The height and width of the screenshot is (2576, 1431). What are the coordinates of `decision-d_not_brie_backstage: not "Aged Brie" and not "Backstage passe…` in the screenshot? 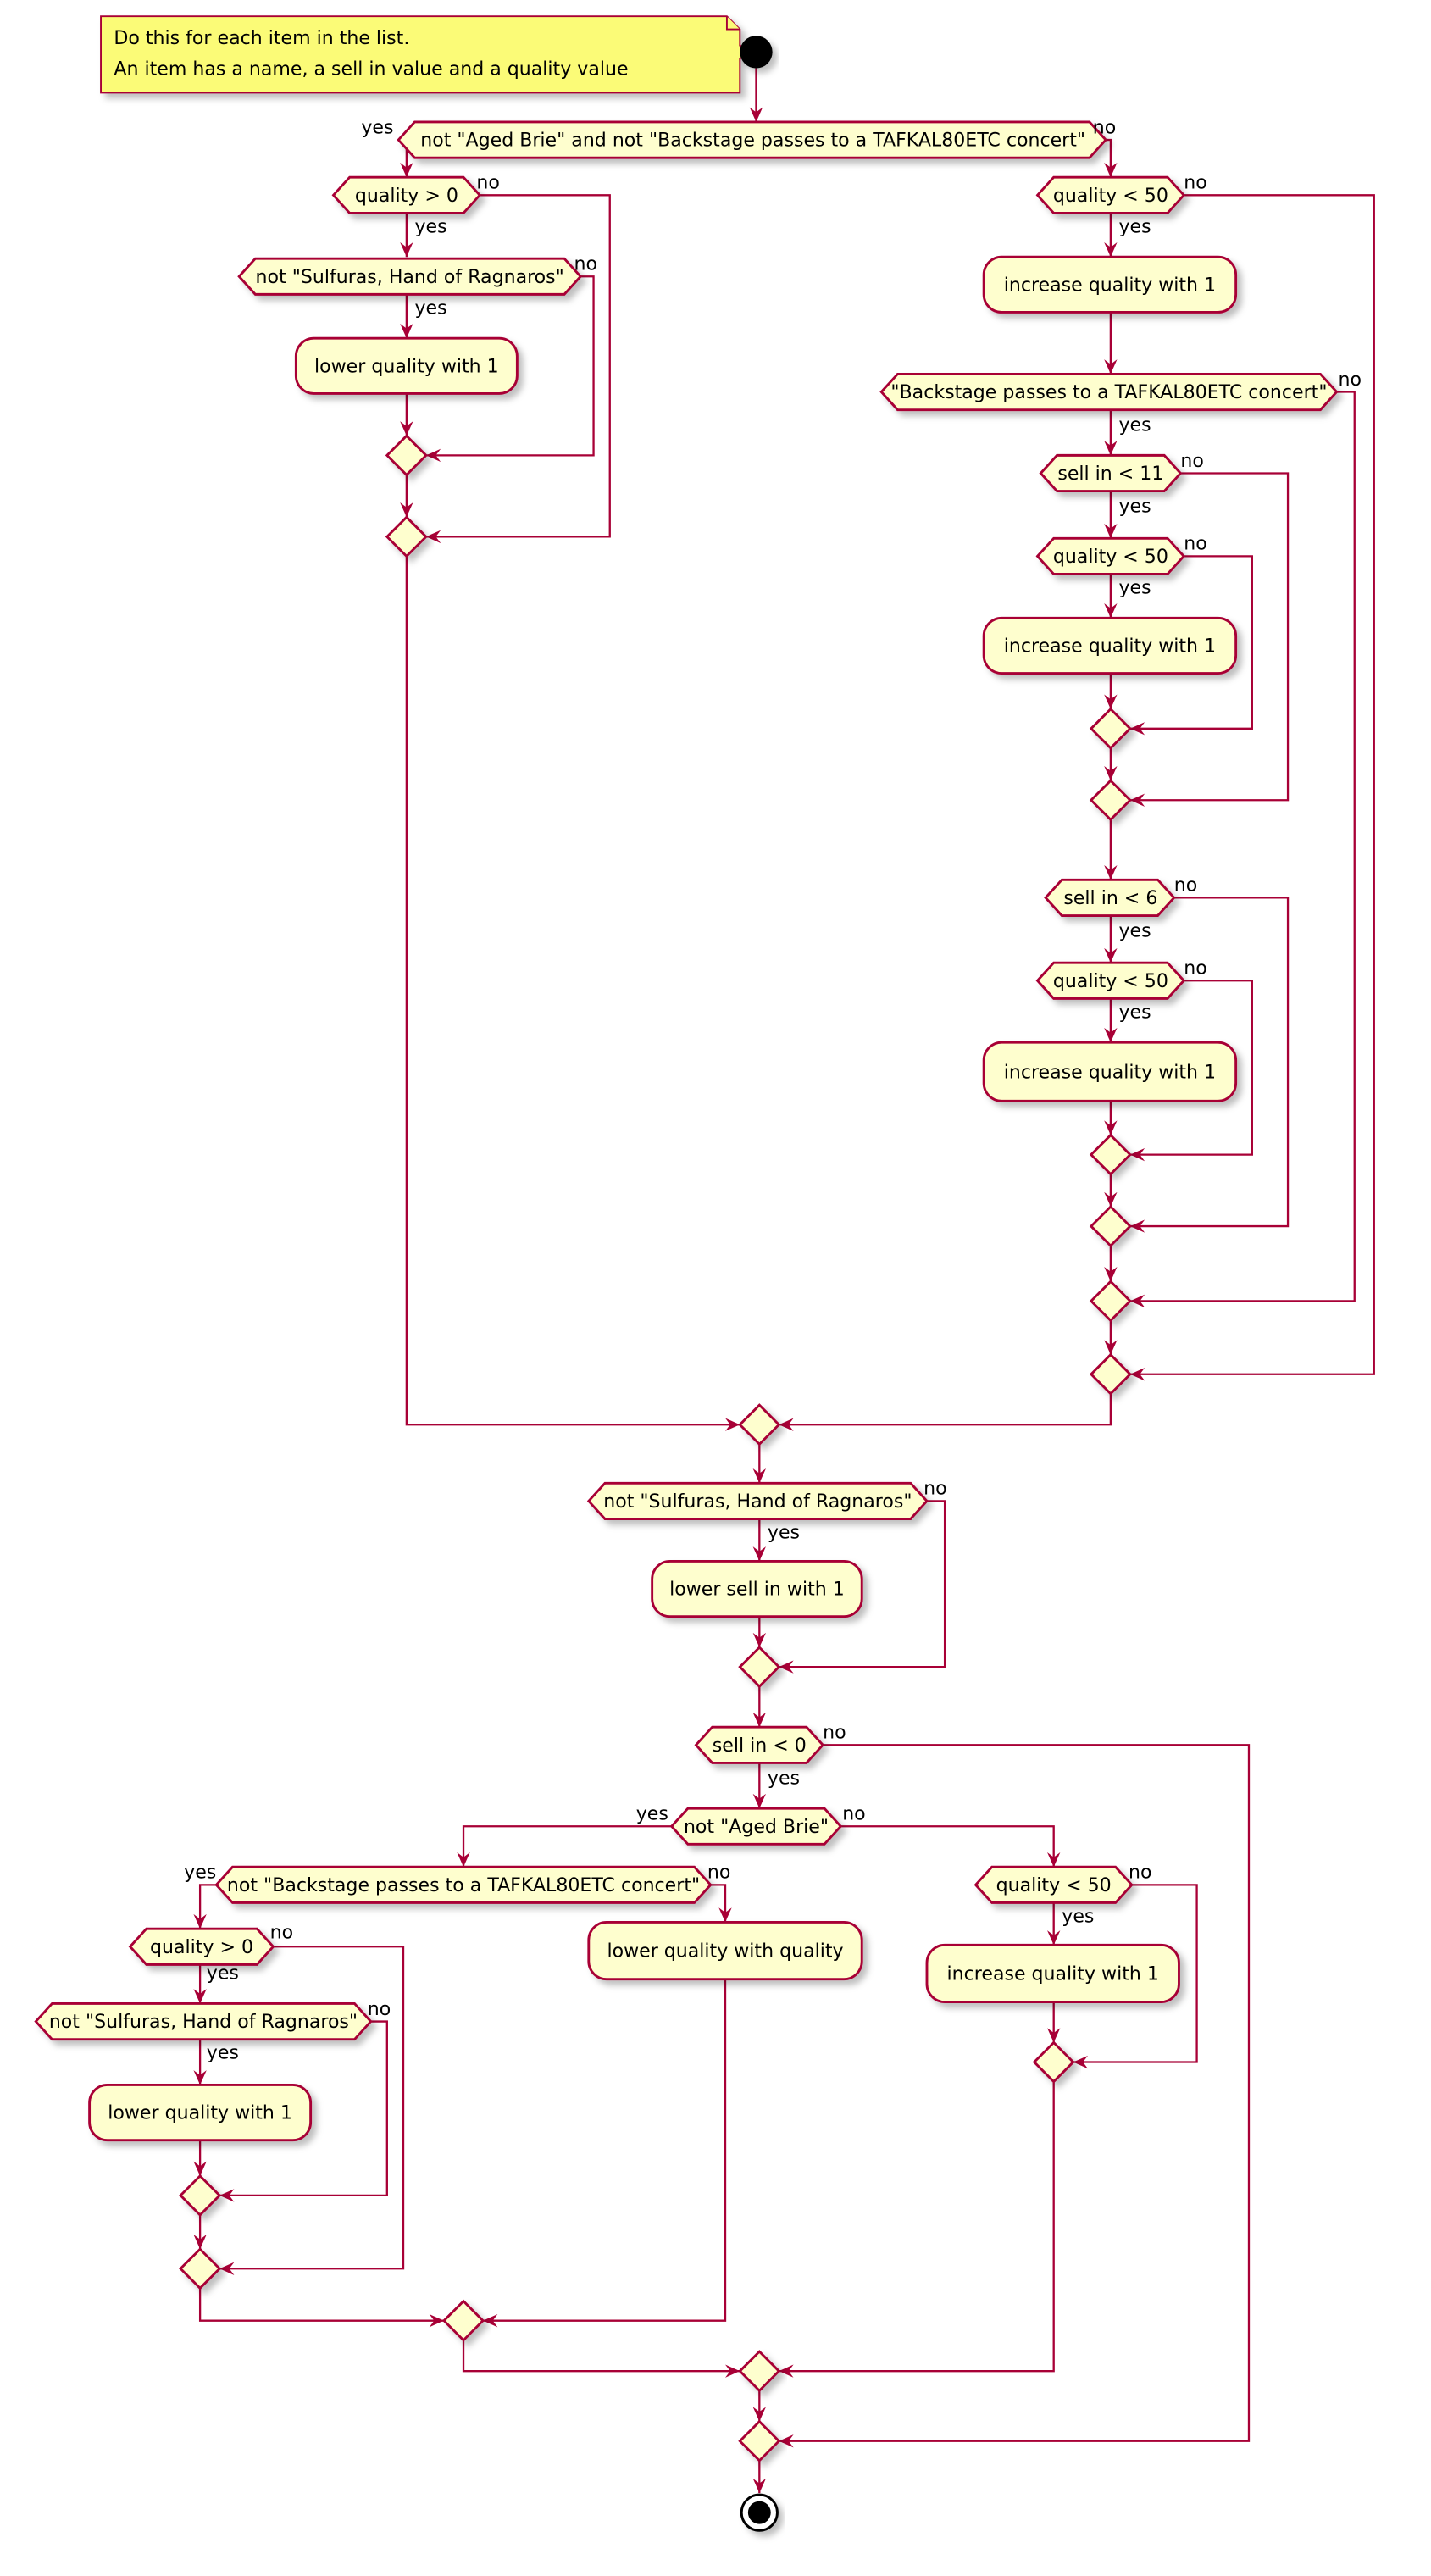 It's located at (752, 139).